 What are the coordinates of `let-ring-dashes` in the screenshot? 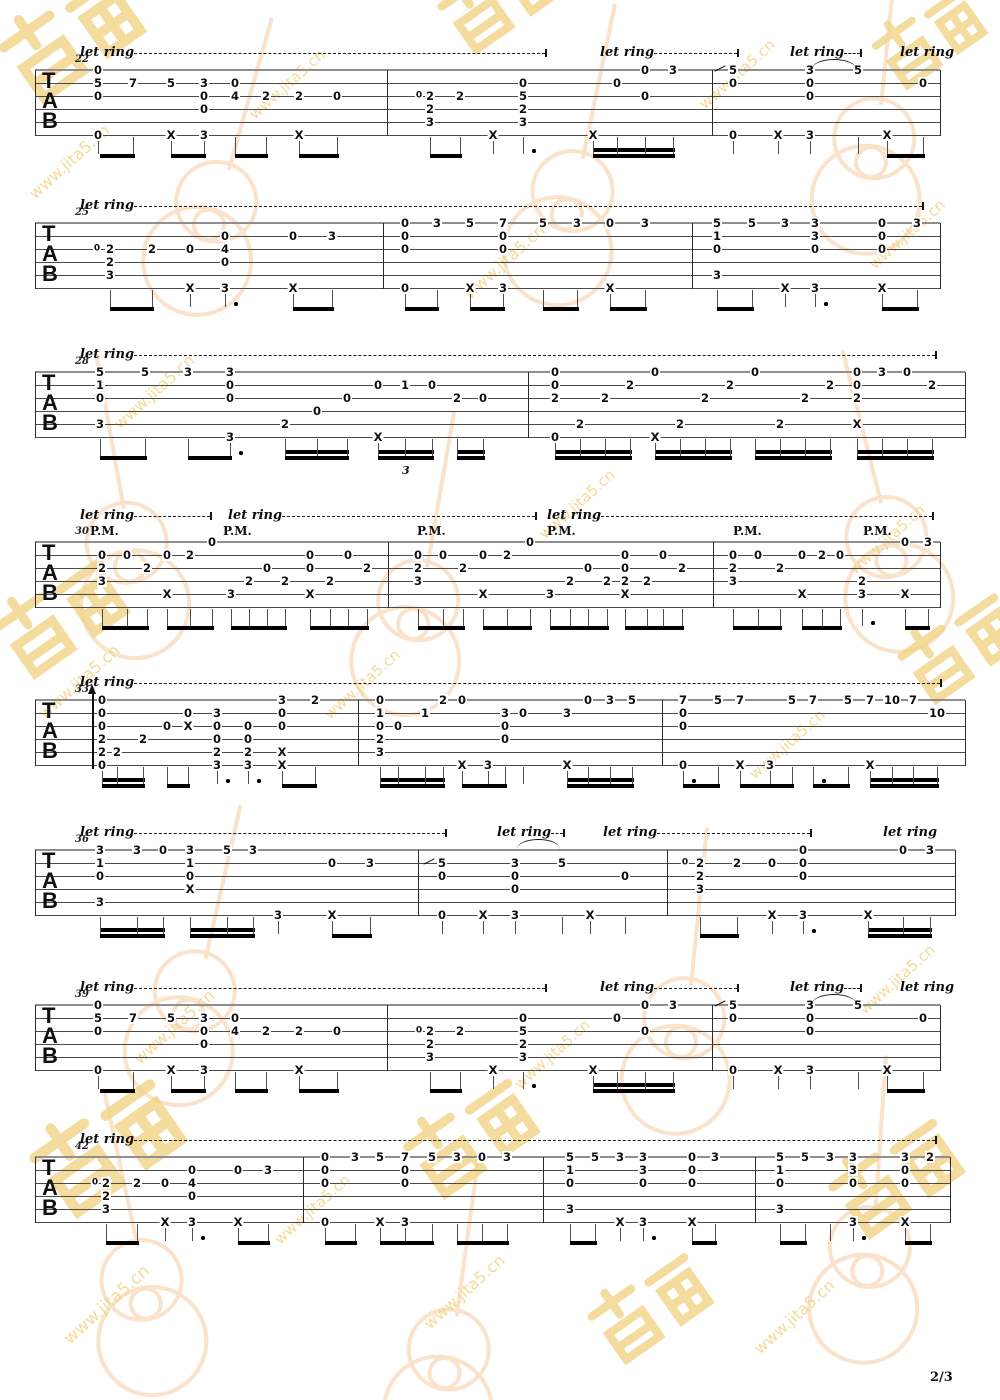 It's located at (534, 1140).